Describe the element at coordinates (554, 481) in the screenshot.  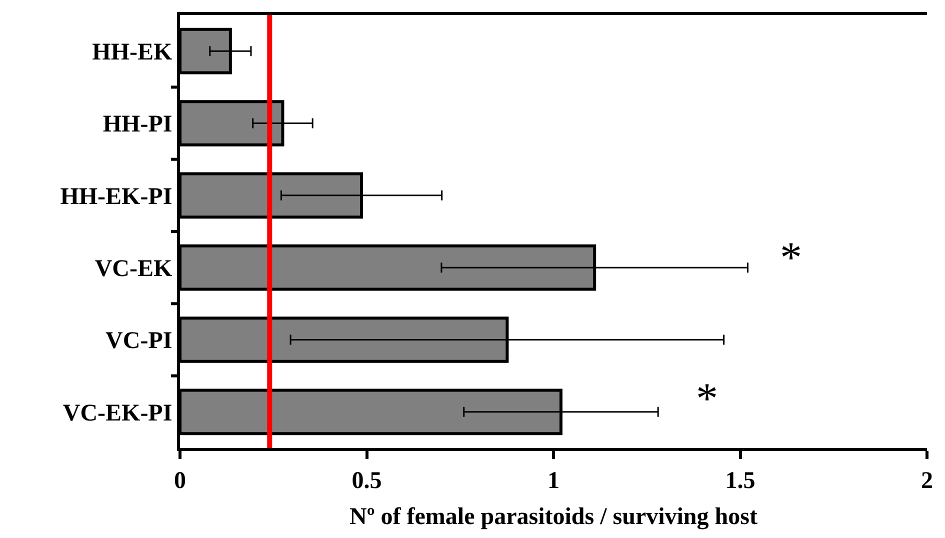
I see `x-tick-label: 1` at that location.